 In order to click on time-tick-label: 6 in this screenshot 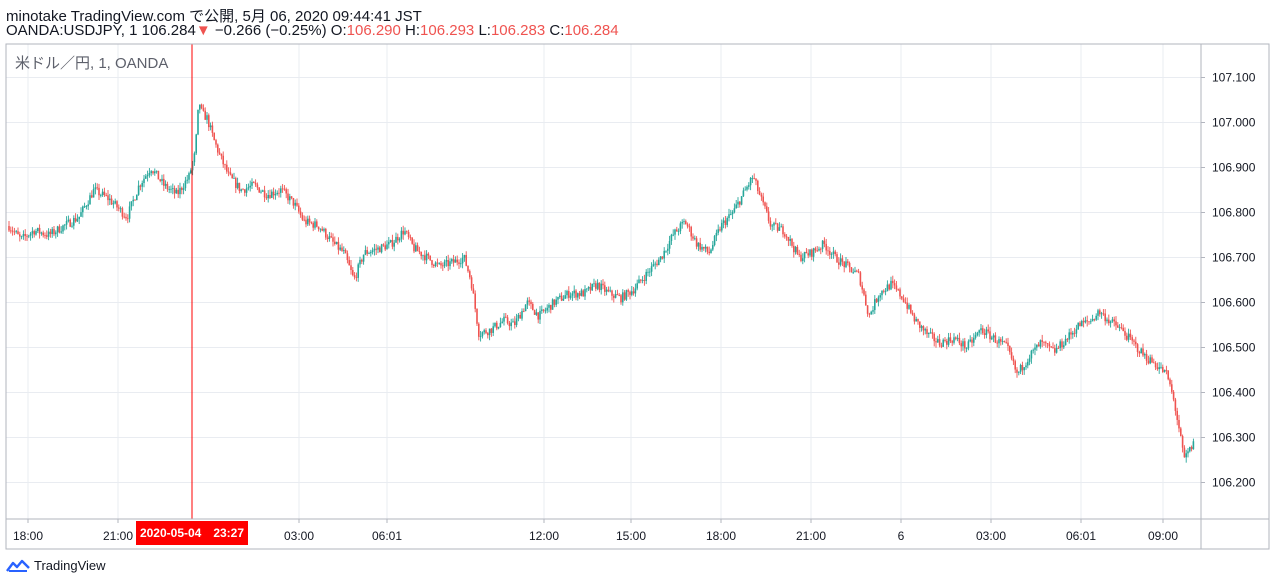, I will do `click(901, 536)`.